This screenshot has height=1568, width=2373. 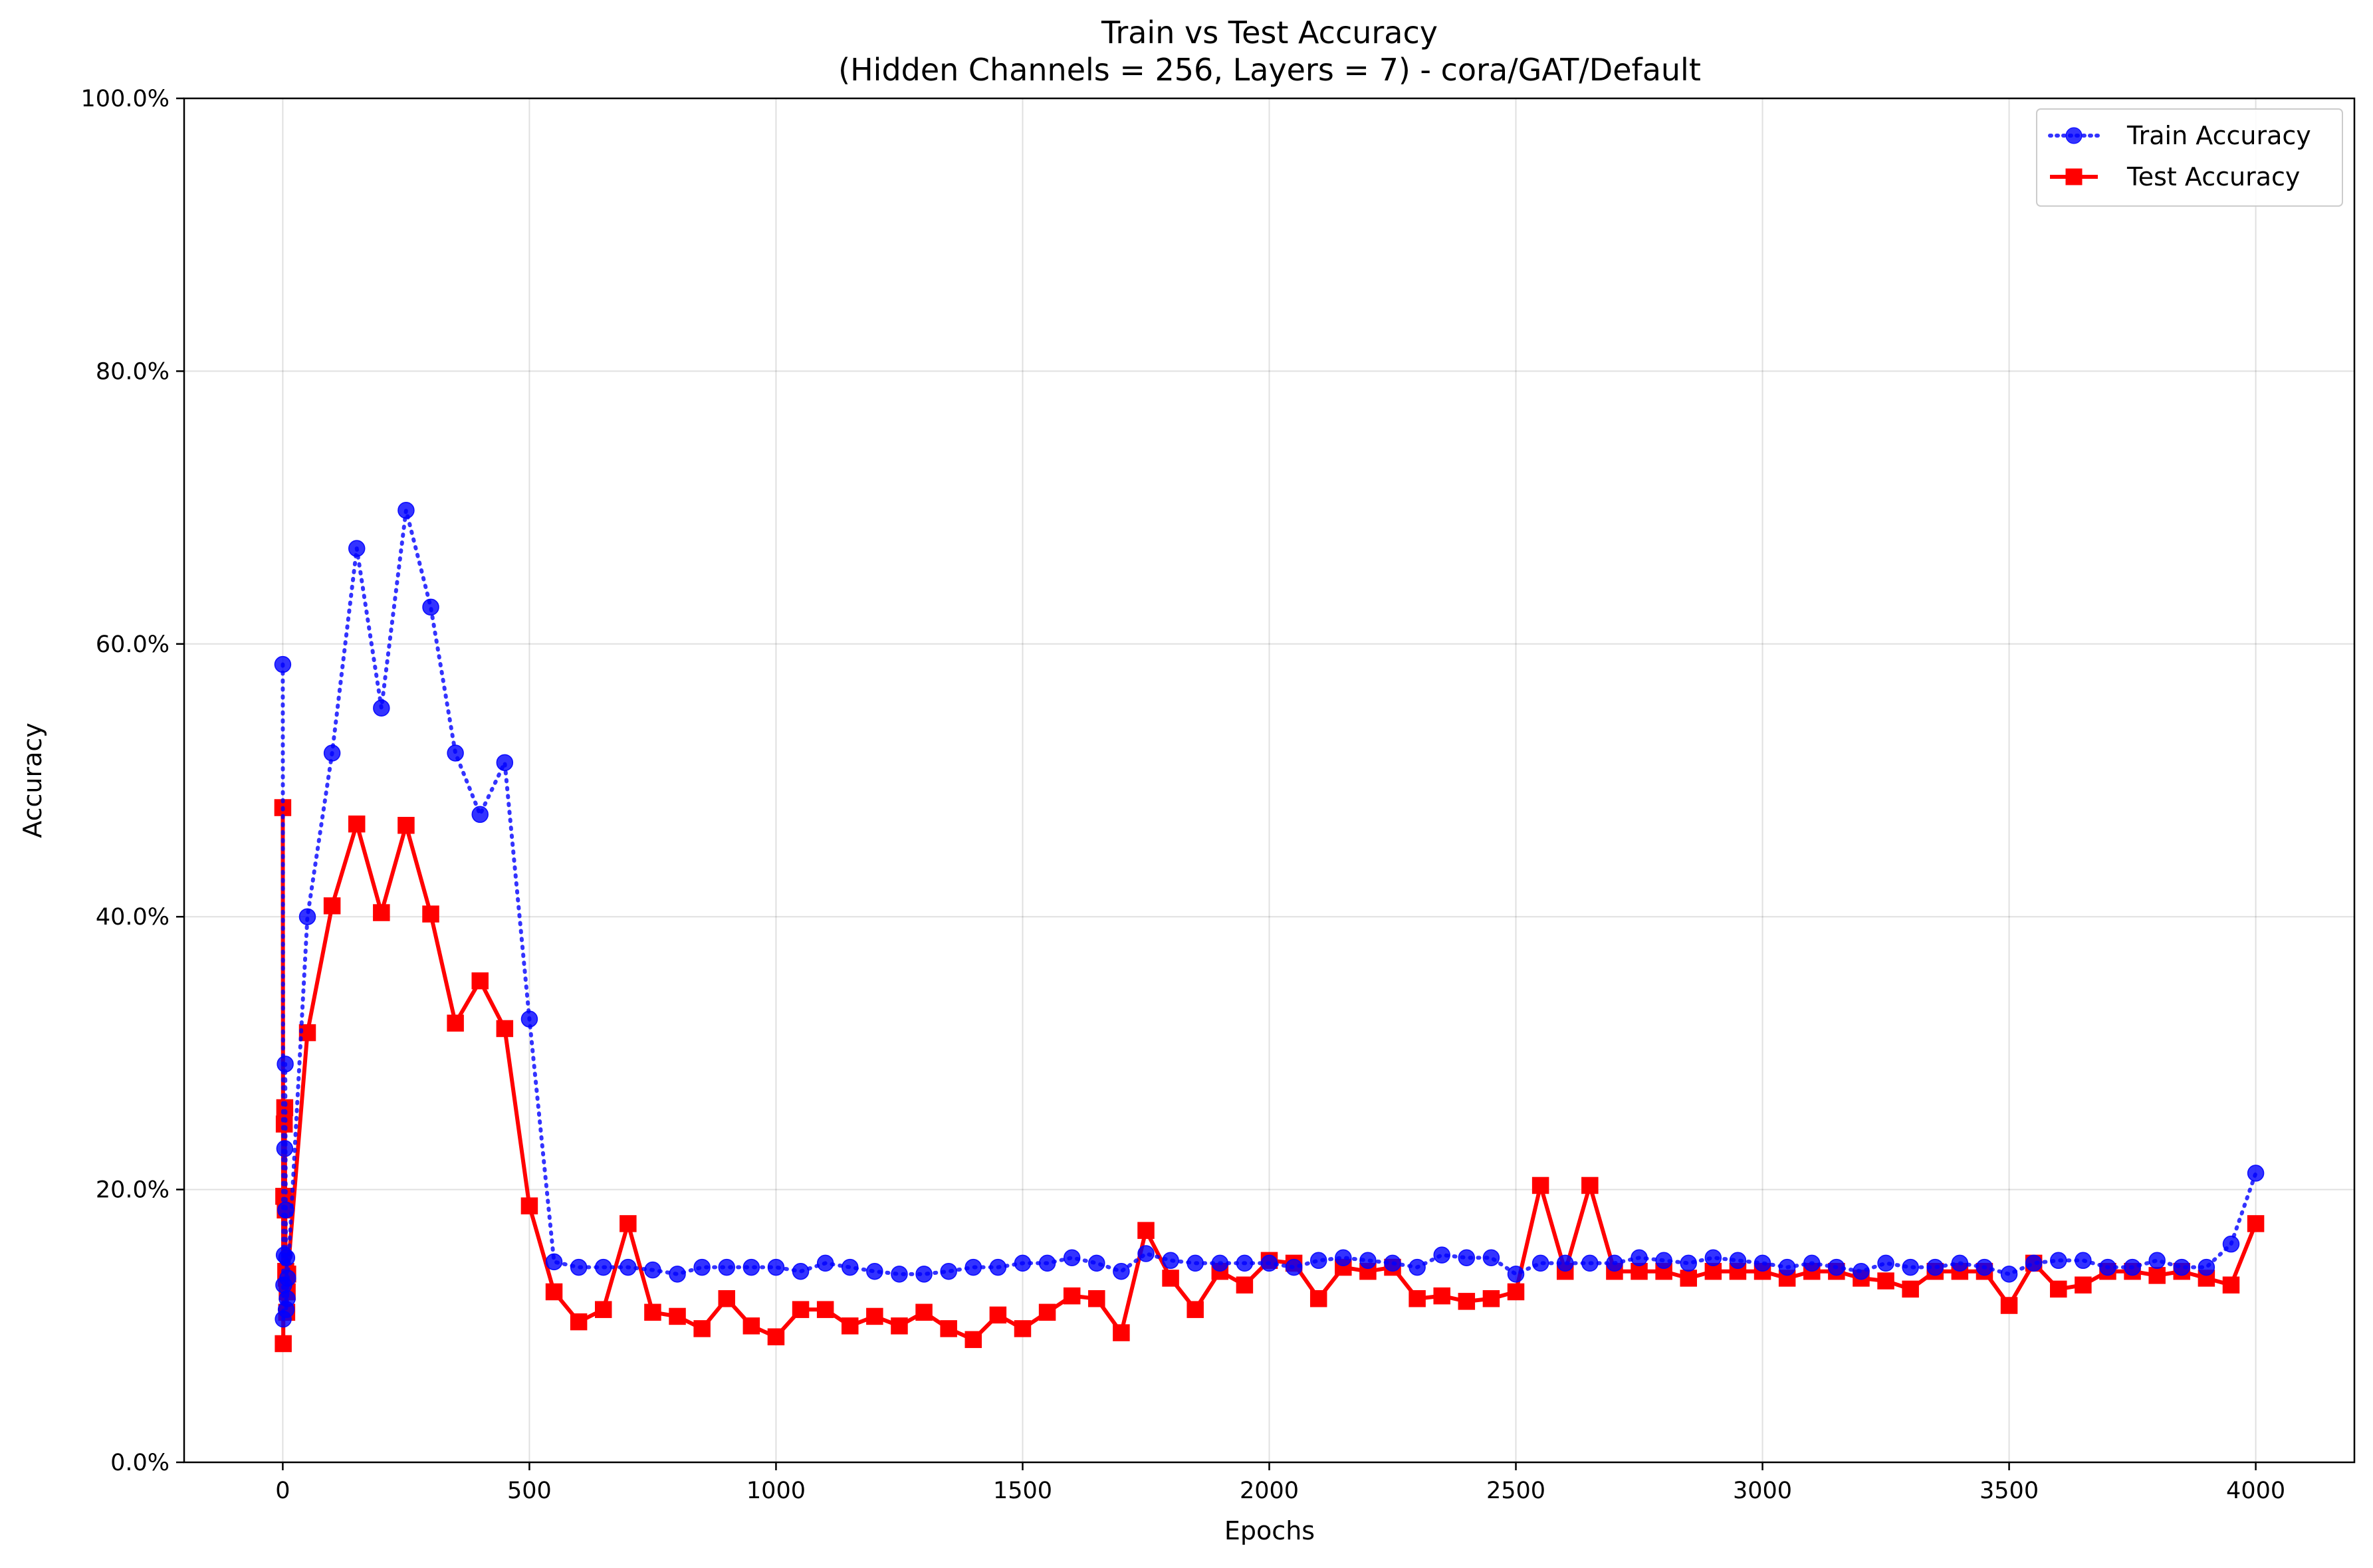 What do you see at coordinates (1269, 1530) in the screenshot?
I see `x-axis-label: Epochs` at bounding box center [1269, 1530].